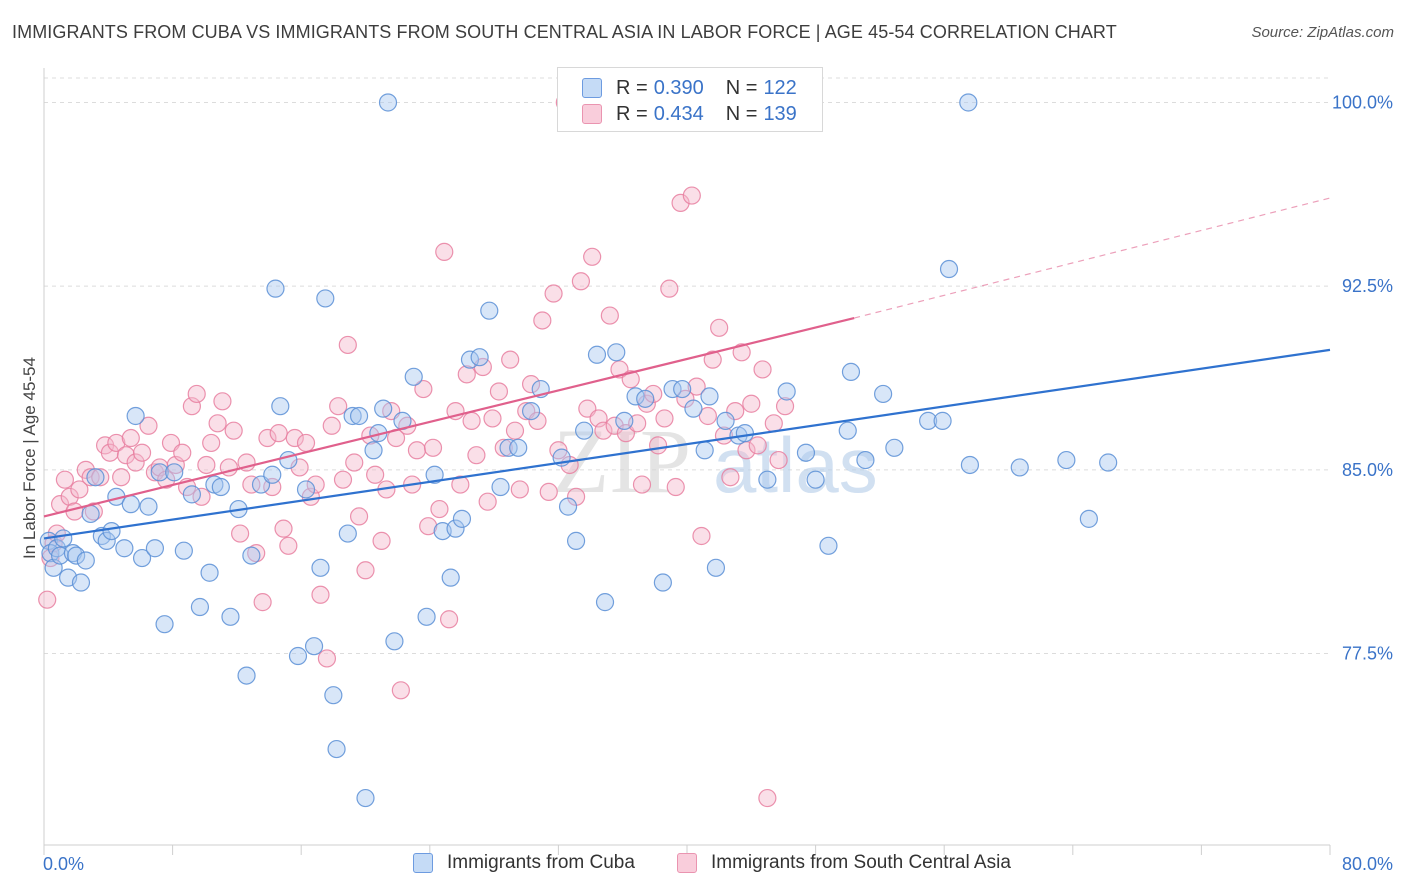 Image resolution: width=1406 pixels, height=892 pixels. I want to click on legend-r-label: R =, so click(632, 87).